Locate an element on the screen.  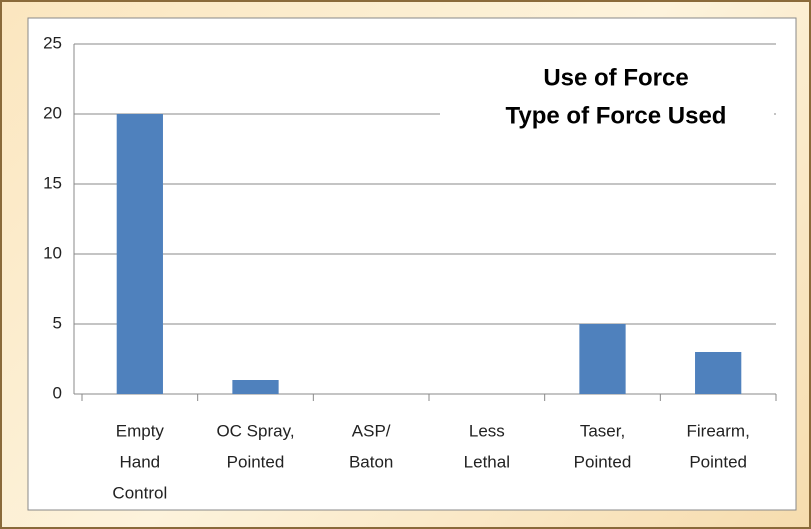
y-tick-label: 5 is located at coordinates (57, 322).